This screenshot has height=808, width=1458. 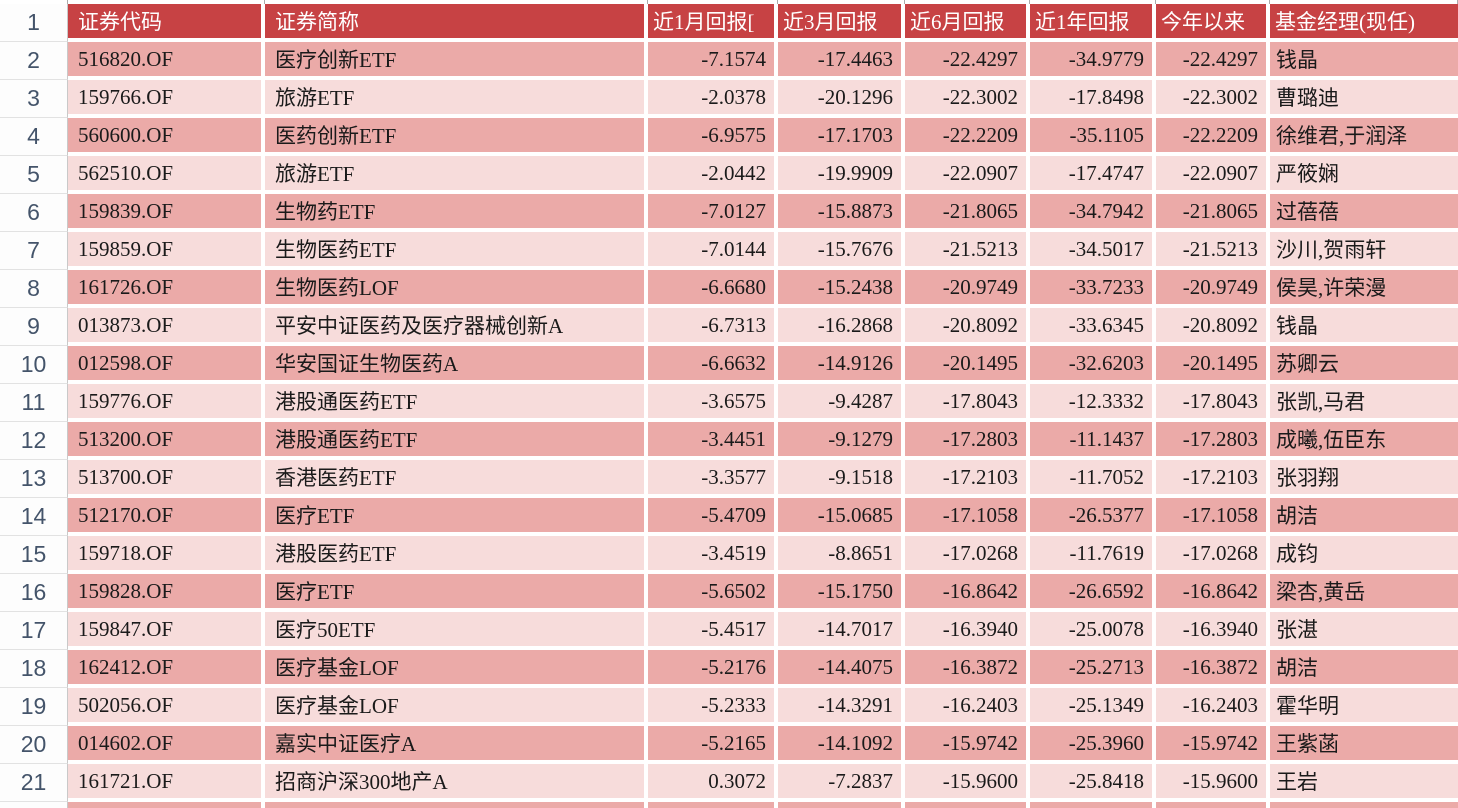 I want to click on cell-return-1m: -5.2165, so click(x=713, y=745).